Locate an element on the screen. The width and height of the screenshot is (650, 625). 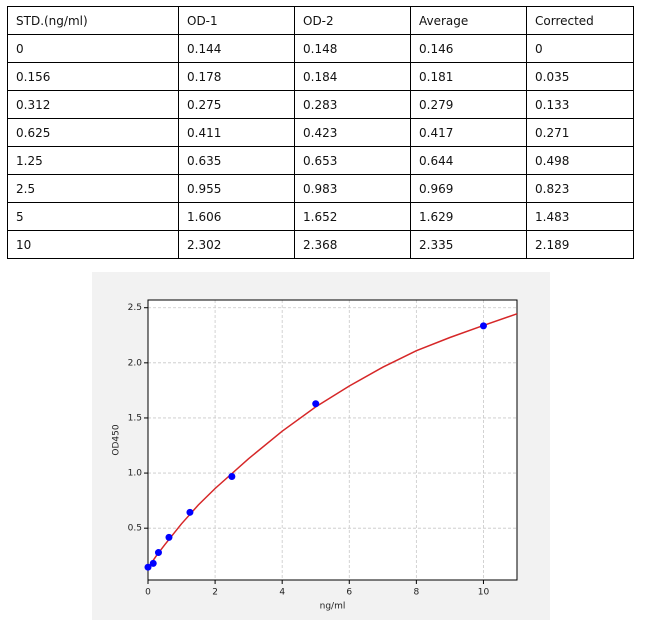
table-cell: 2.189 is located at coordinates (580, 244).